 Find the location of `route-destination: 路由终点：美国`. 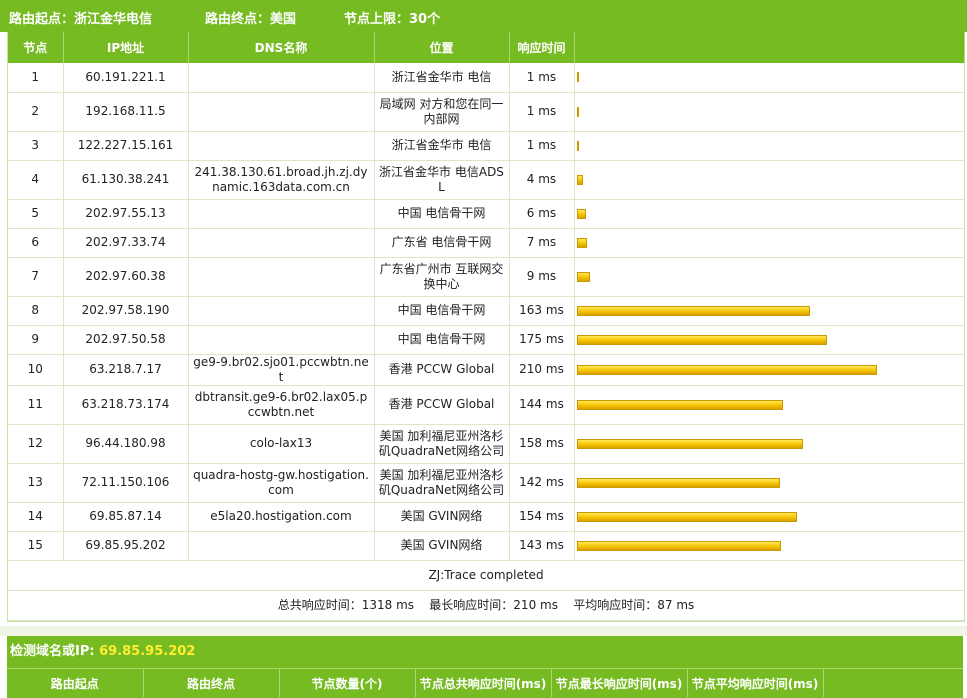

route-destination: 路由终点：美国 is located at coordinates (251, 19).